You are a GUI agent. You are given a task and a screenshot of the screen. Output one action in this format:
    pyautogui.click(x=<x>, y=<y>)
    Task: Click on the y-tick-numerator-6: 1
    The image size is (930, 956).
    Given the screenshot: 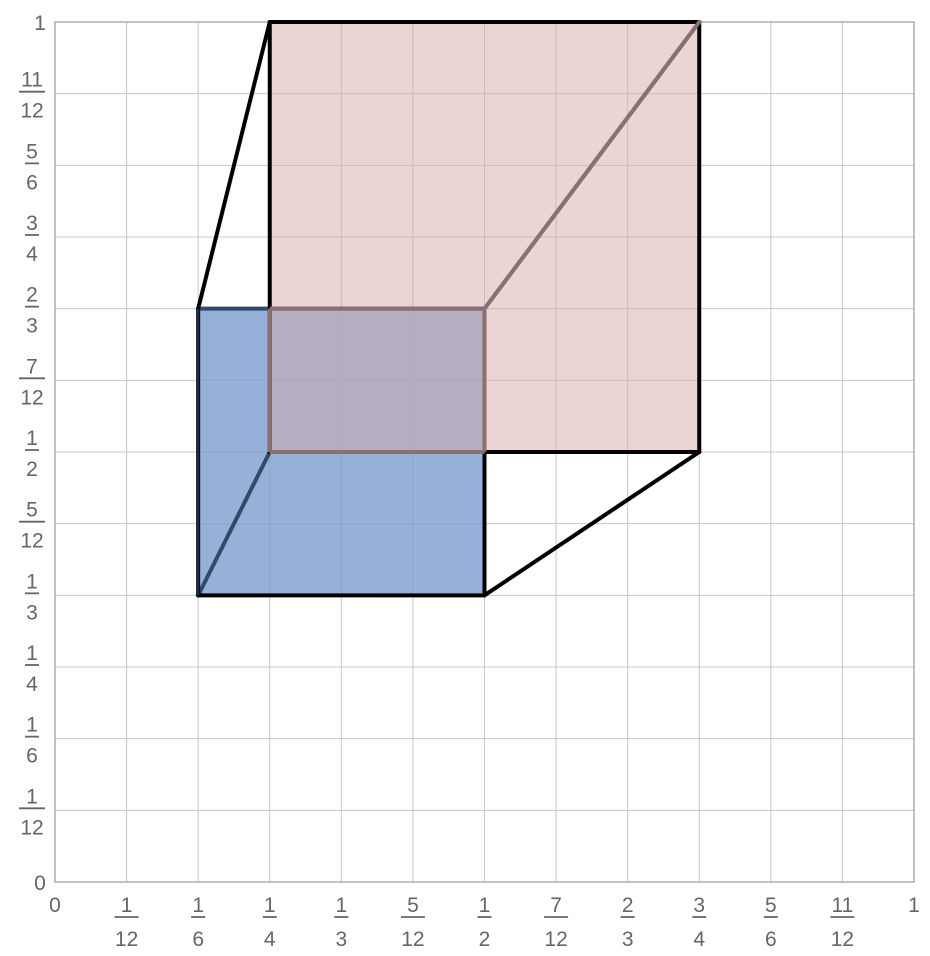 What is the action you would take?
    pyautogui.click(x=32, y=438)
    